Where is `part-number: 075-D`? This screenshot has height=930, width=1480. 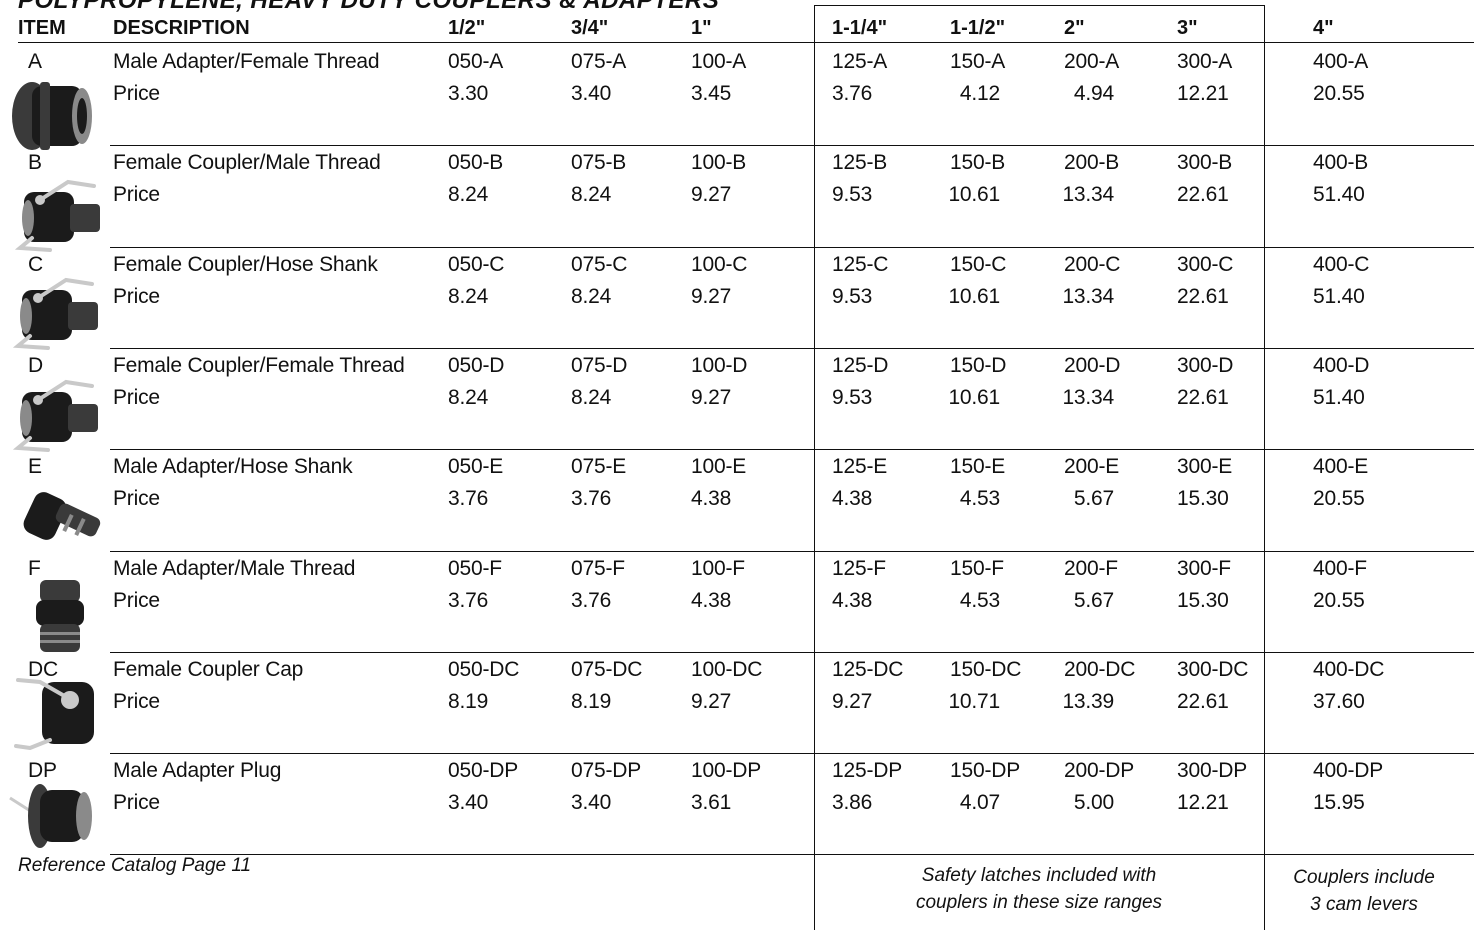 part-number: 075-D is located at coordinates (599, 365).